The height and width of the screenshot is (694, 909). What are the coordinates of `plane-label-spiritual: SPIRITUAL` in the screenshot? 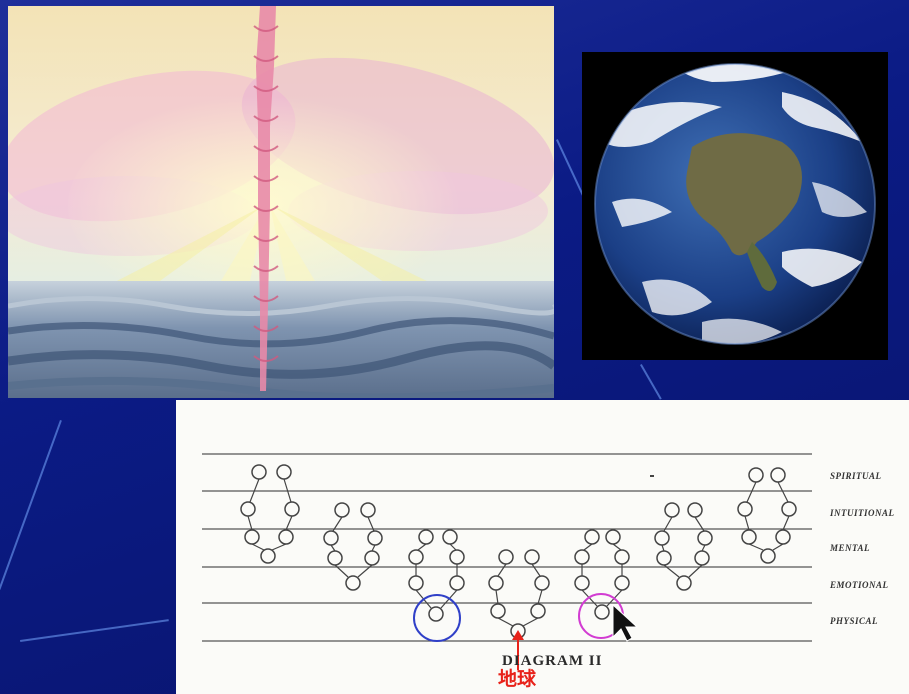 It's located at (856, 476).